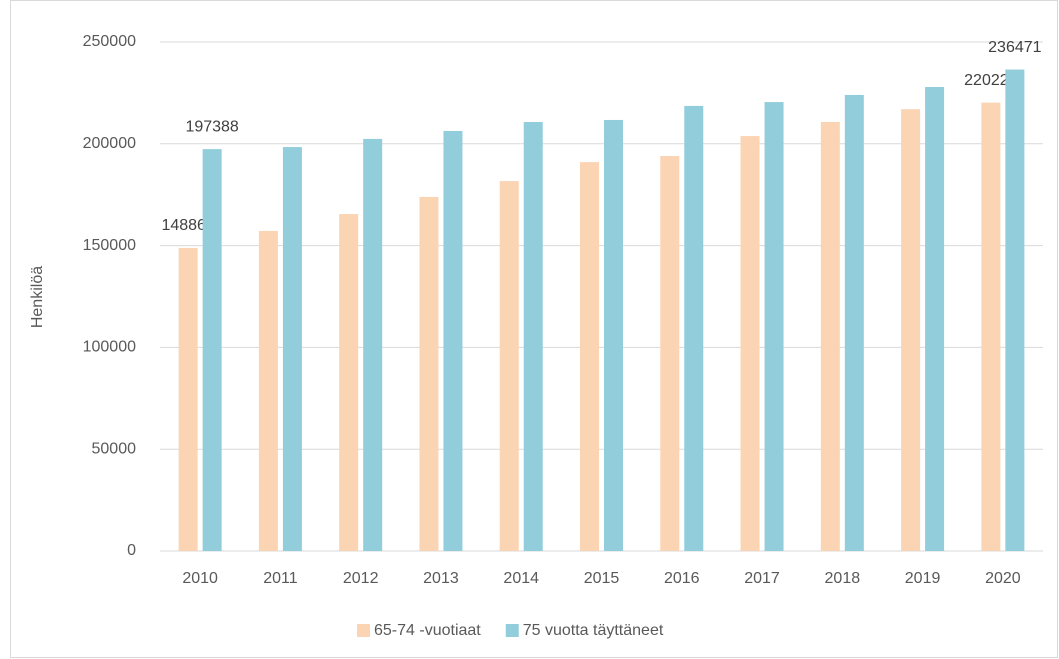 The width and height of the screenshot is (1059, 659). I want to click on legend-label: 75 vuotta täyttäneet, so click(593, 630).